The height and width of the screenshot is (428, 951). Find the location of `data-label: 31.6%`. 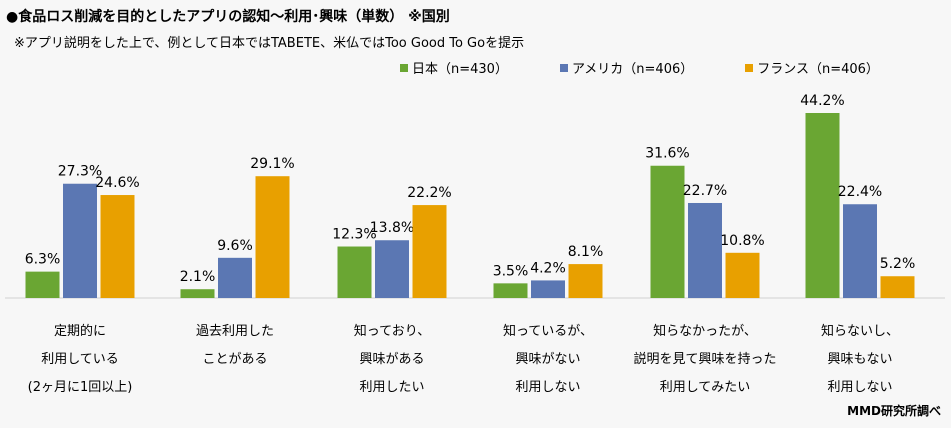

data-label: 31.6% is located at coordinates (667, 154).